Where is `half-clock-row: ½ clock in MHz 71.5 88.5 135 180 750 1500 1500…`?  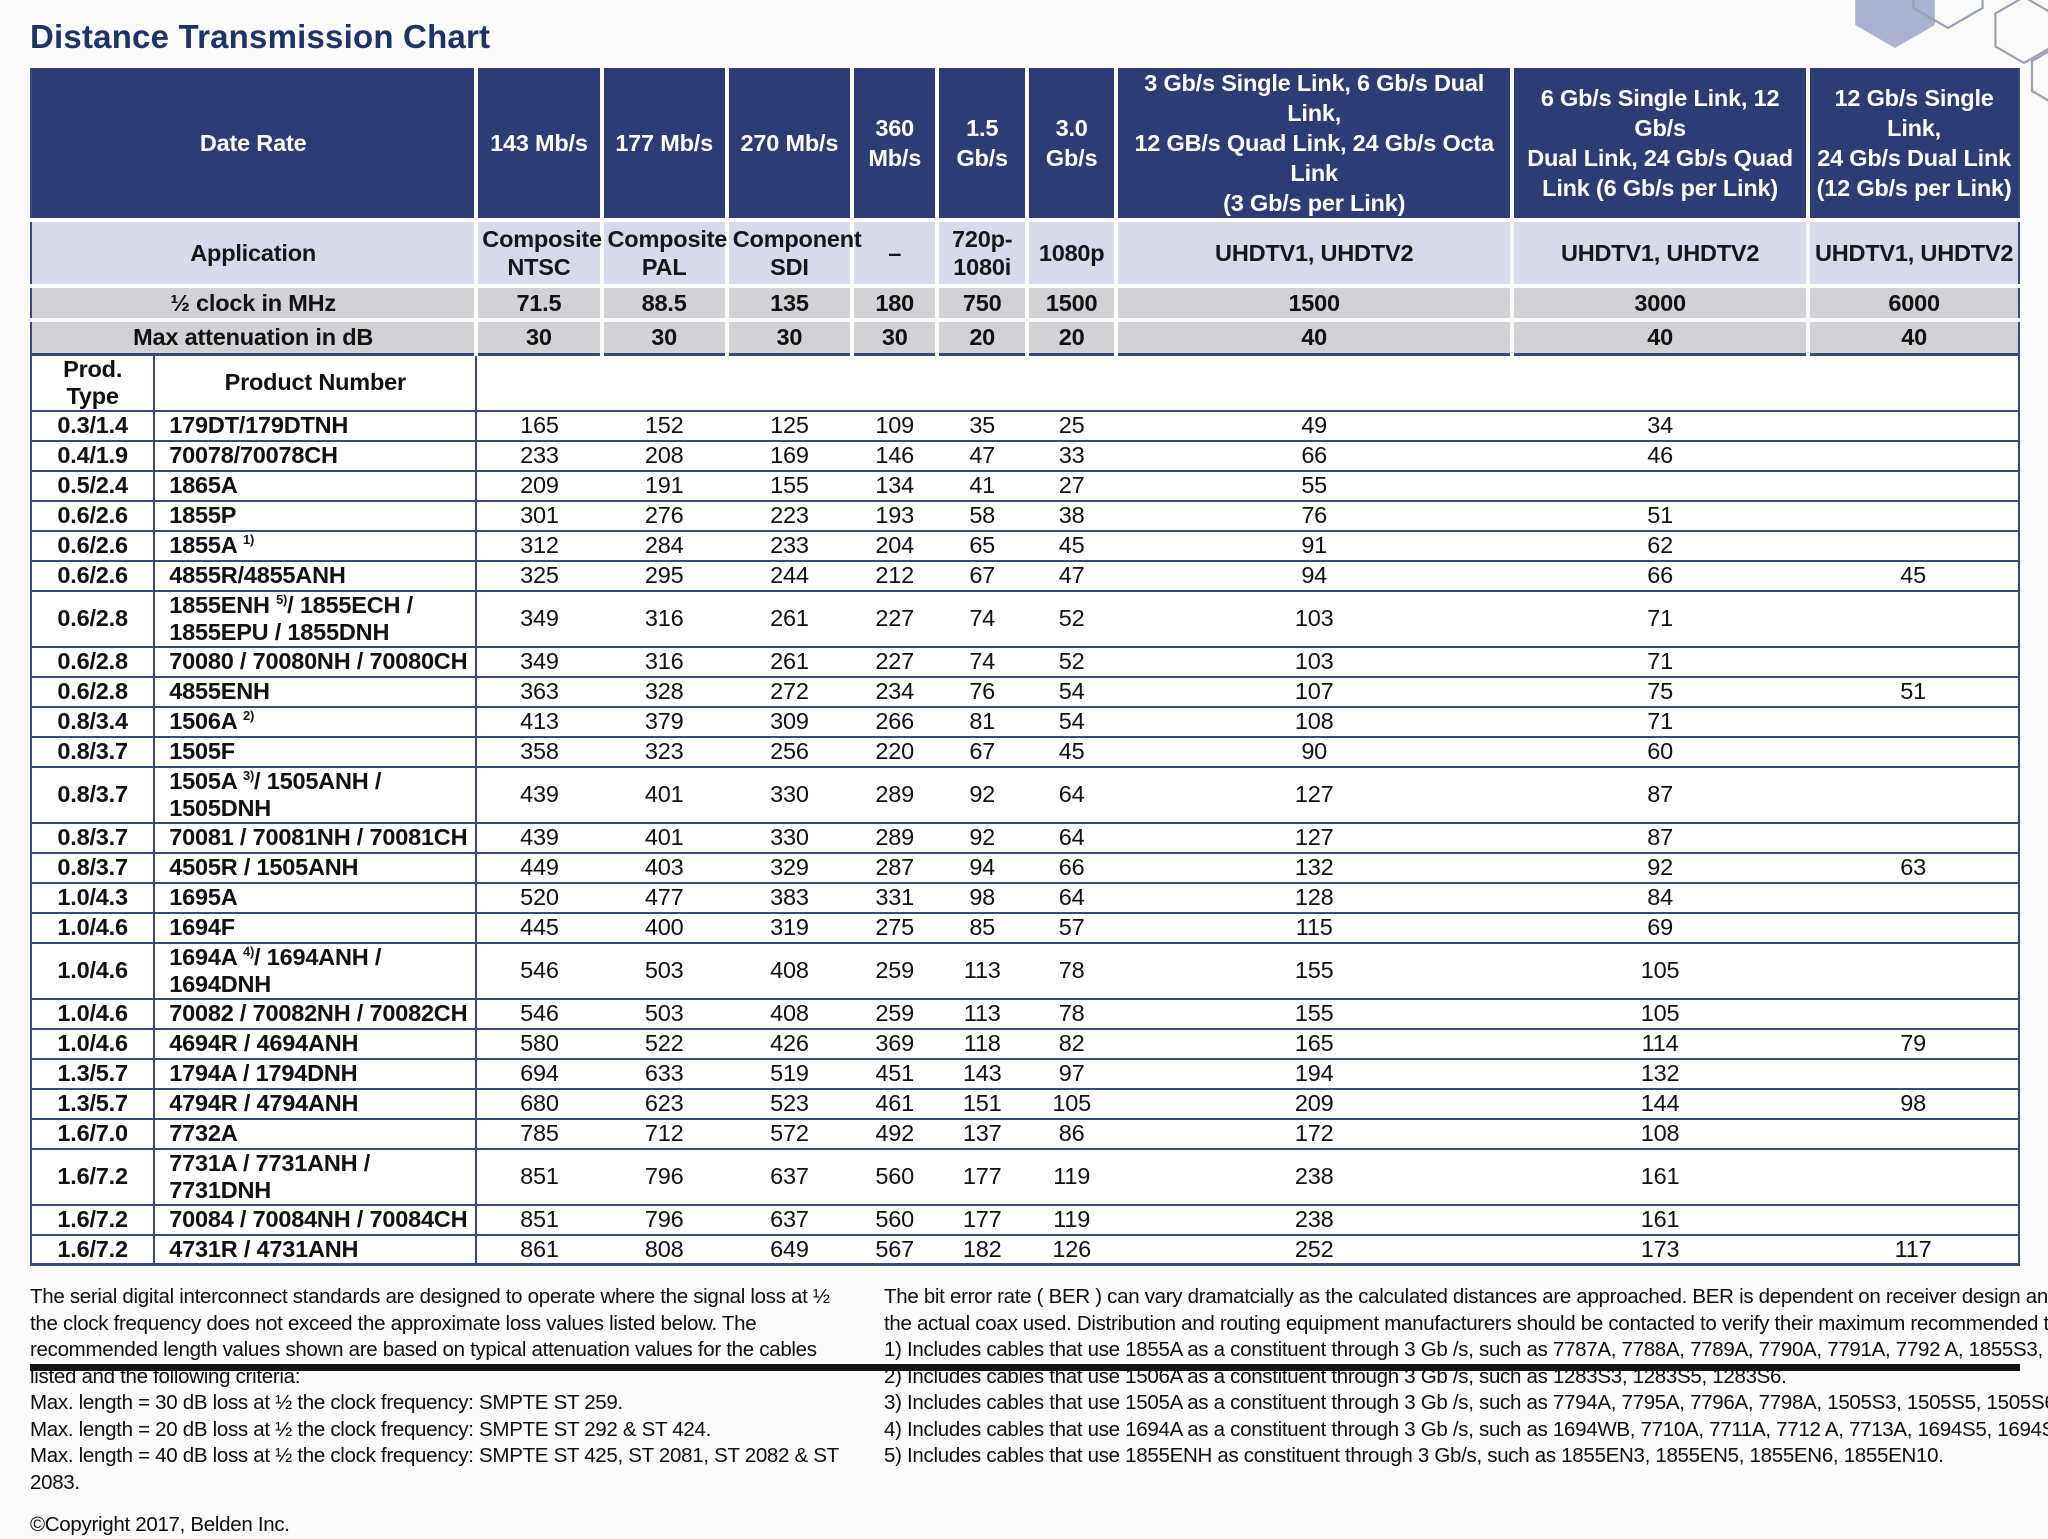 half-clock-row: ½ clock in MHz 71.5 88.5 135 180 750 1500 1500… is located at coordinates (1025, 302).